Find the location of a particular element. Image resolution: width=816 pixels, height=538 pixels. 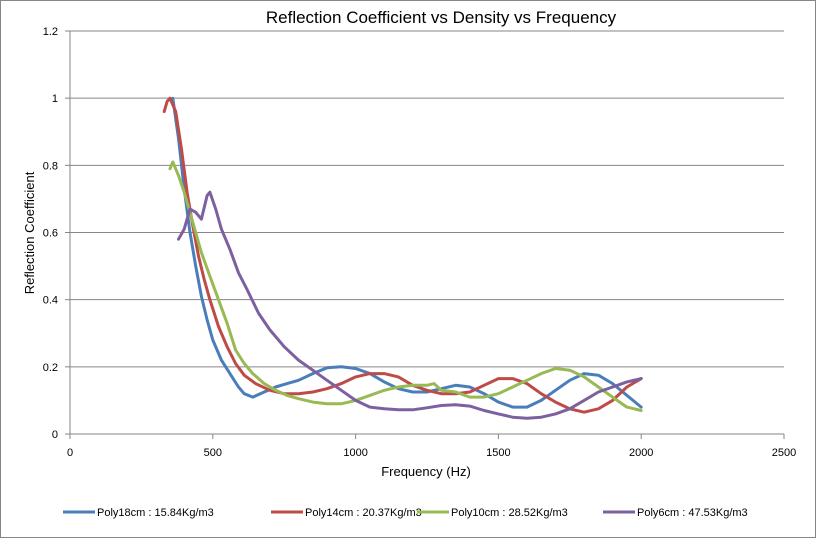

x-axis-title: Frequency (Hz) is located at coordinates (426, 471).